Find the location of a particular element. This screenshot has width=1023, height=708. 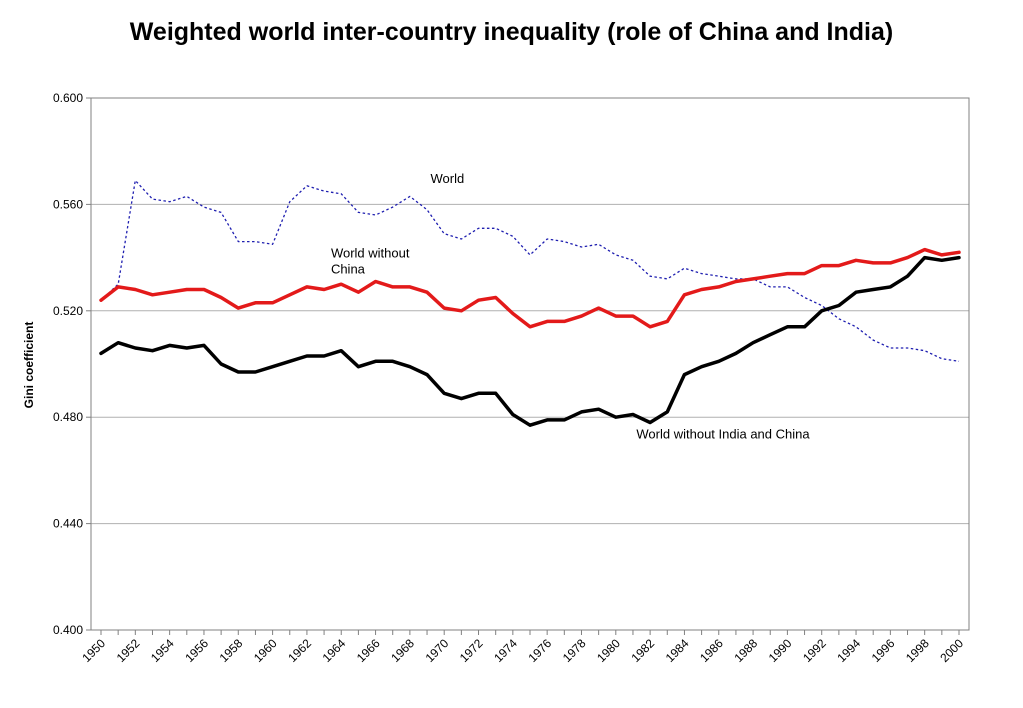

y-axis-label: Gini coefficient is located at coordinates (29, 365).